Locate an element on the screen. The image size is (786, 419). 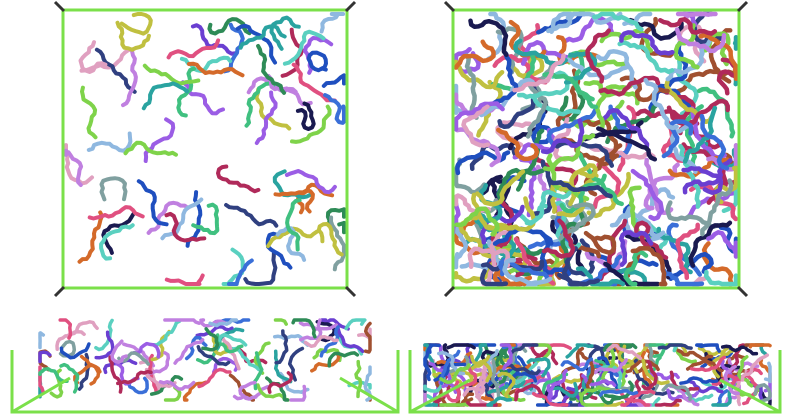
bottom-right-box is located at coordinates (595, 382).